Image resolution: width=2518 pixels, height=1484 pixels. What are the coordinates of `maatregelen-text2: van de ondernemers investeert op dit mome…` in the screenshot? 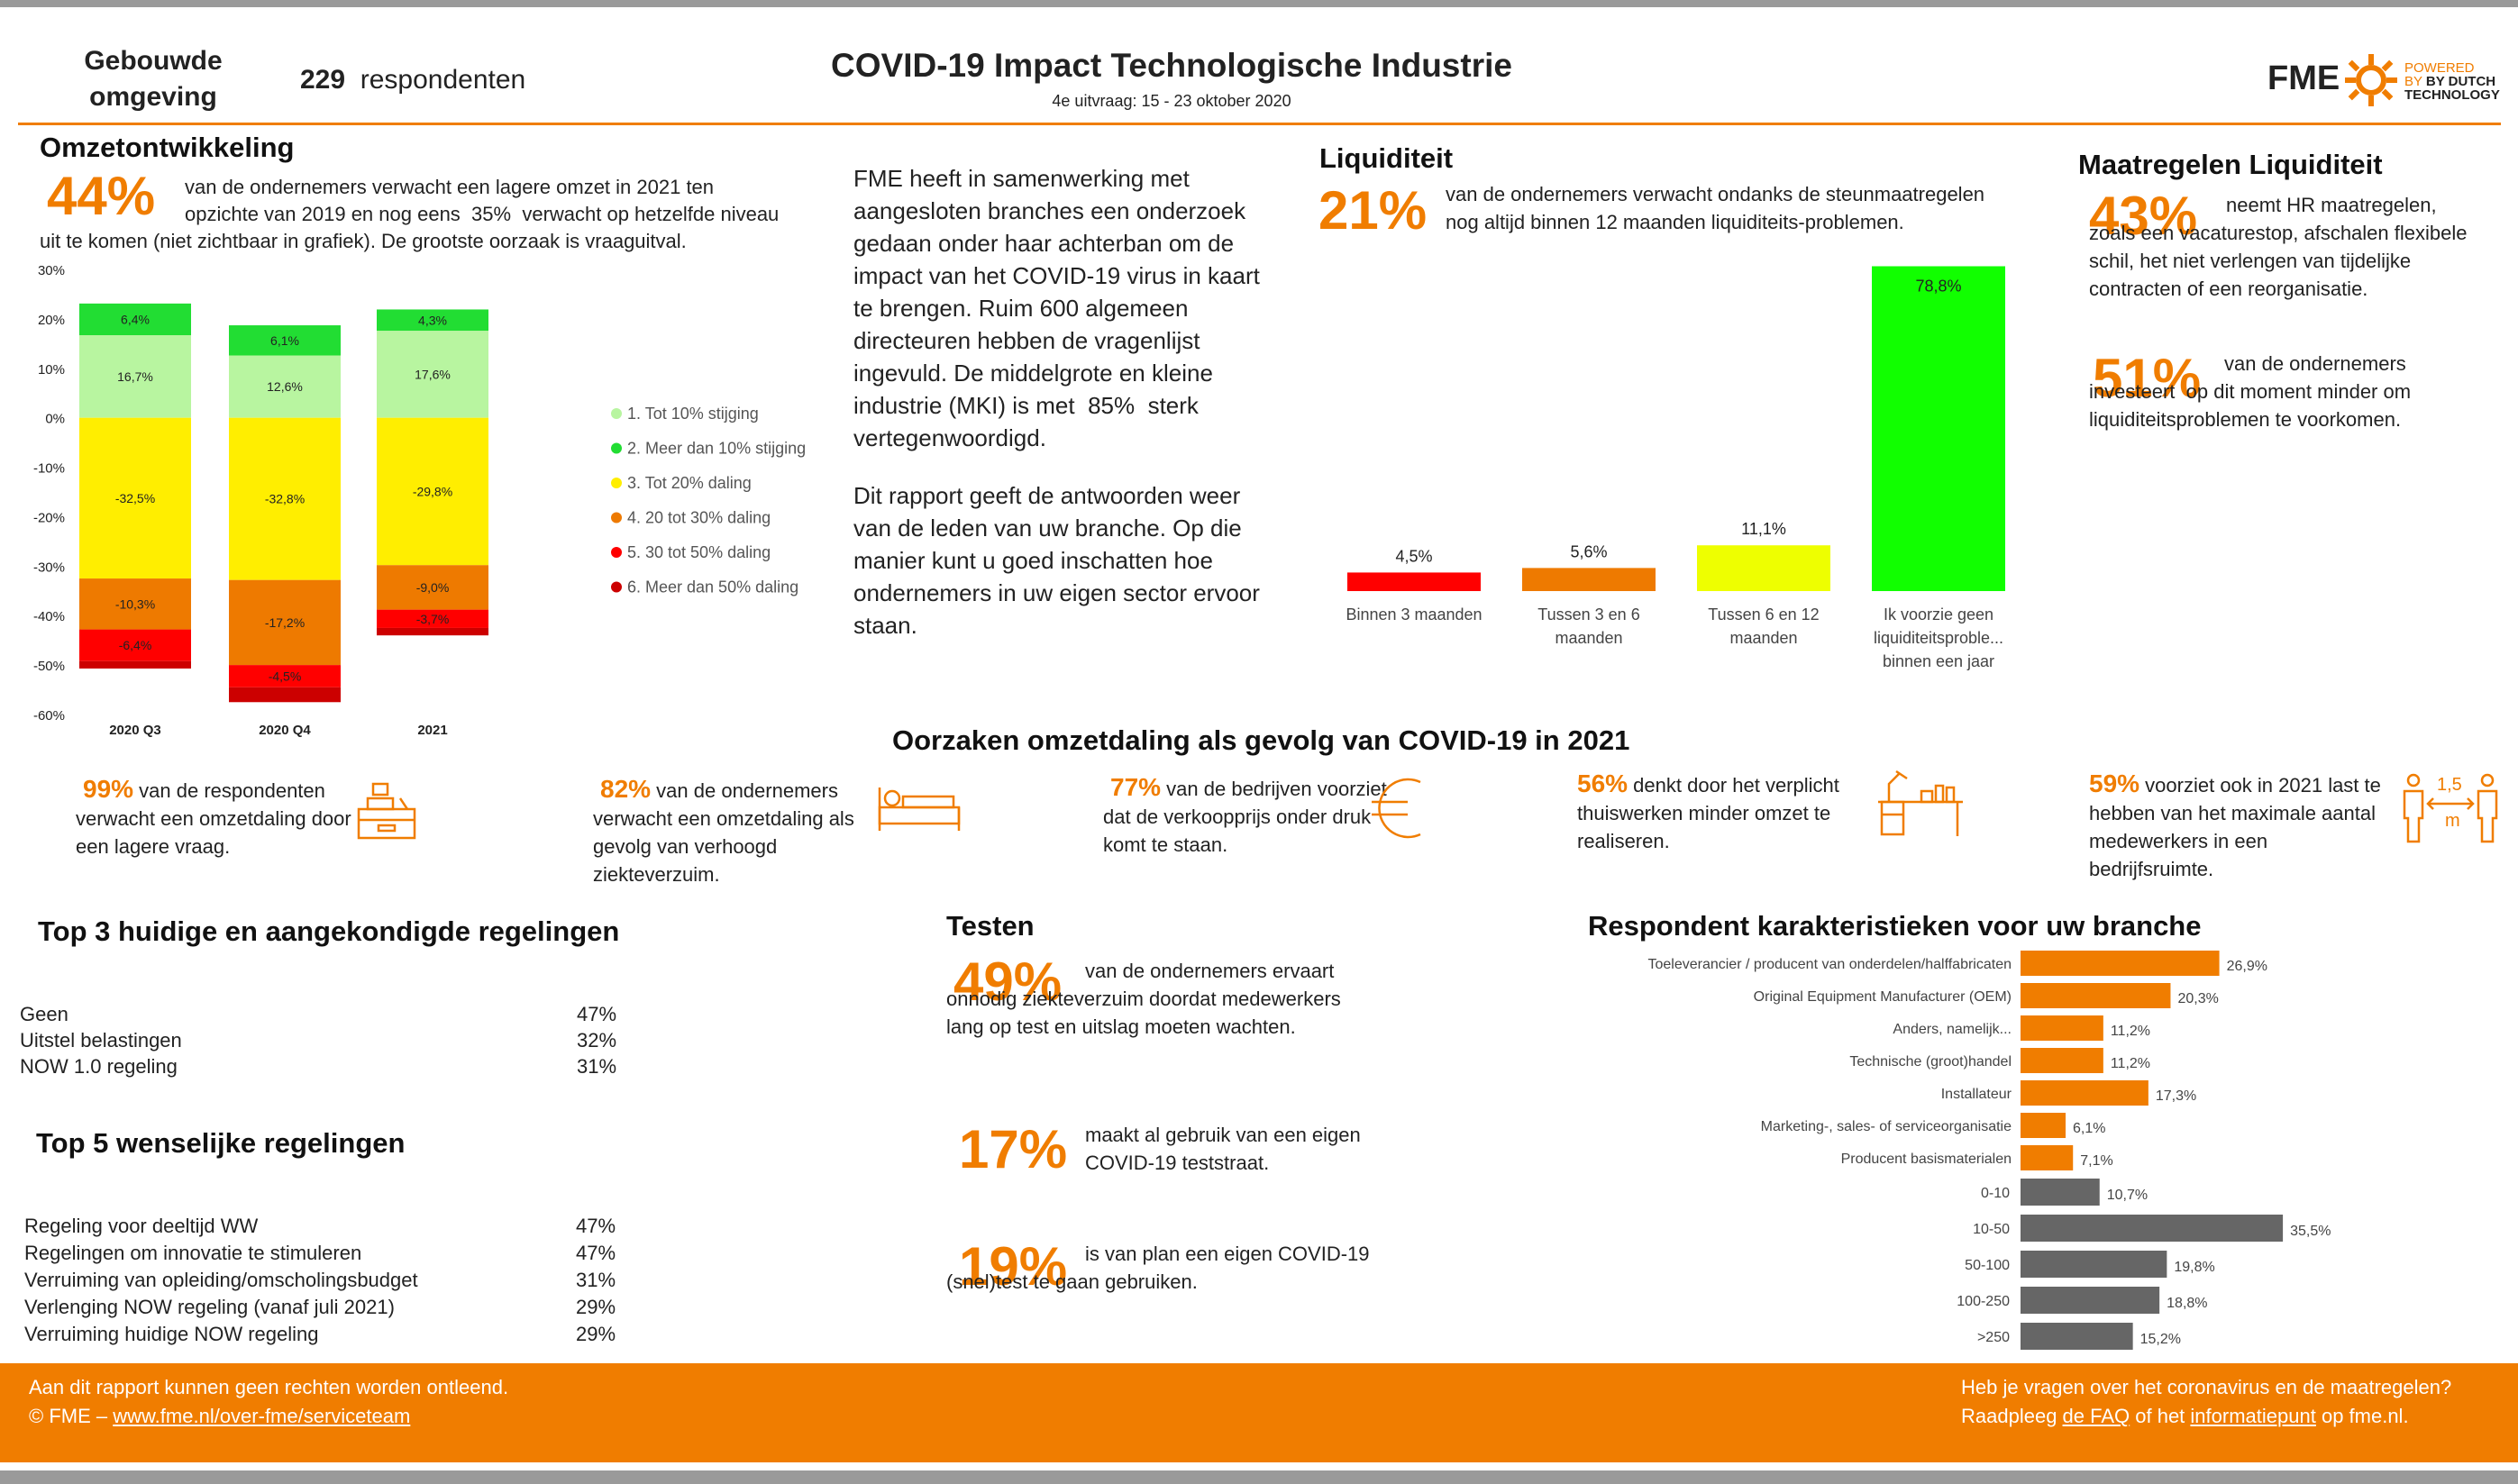 It's located at (2250, 391).